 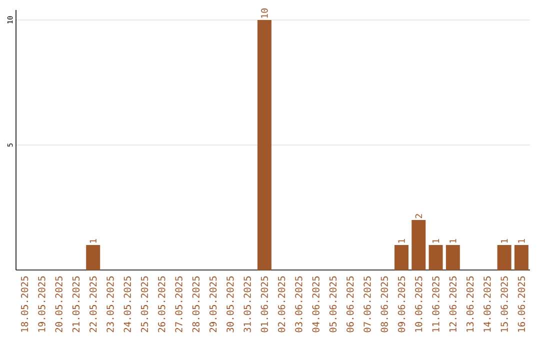 I want to click on x-tick-label: 28.05.2025, so click(x=196, y=304).